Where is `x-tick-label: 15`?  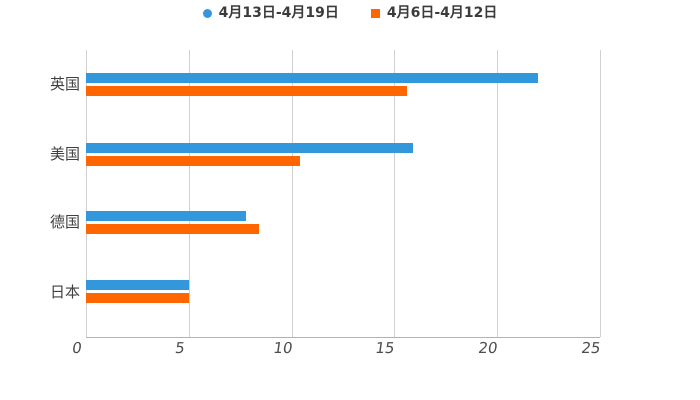
x-tick-label: 15 is located at coordinates (385, 348).